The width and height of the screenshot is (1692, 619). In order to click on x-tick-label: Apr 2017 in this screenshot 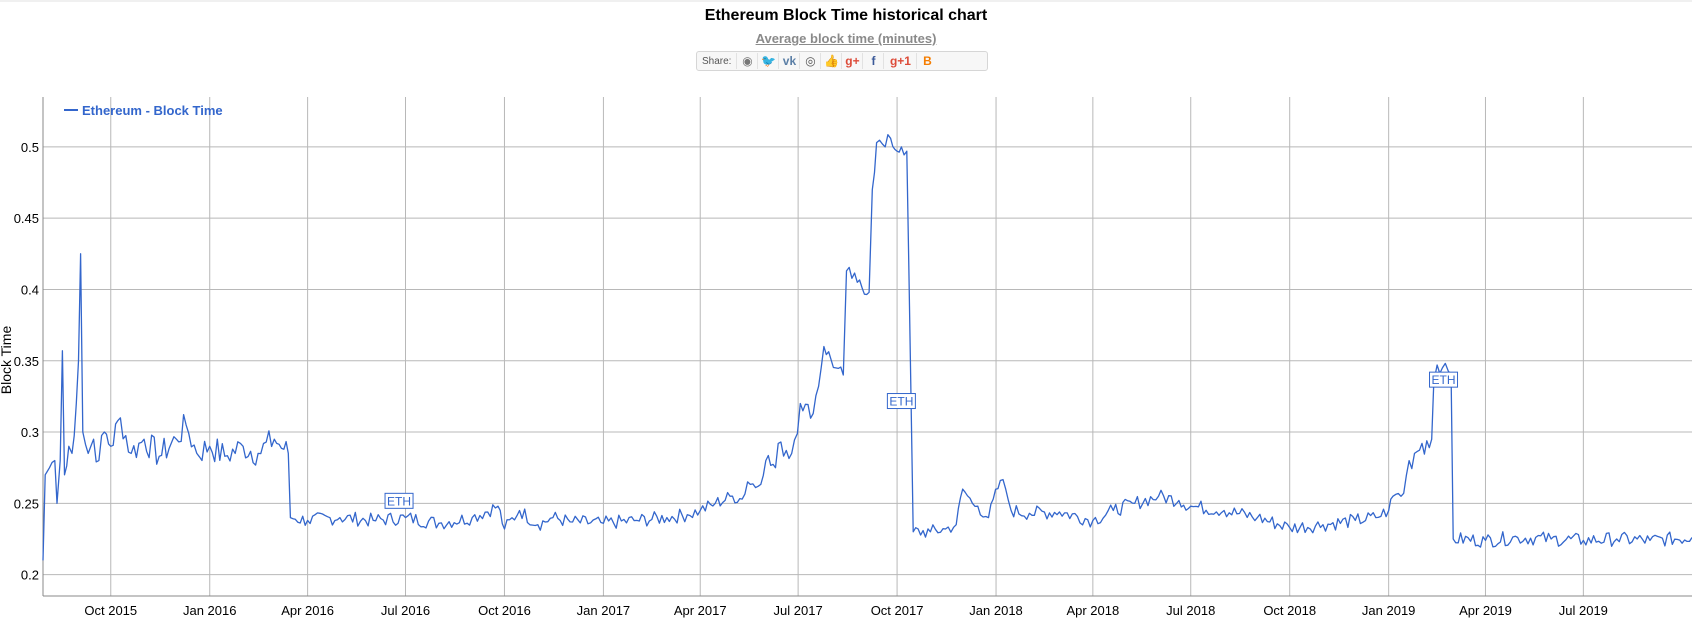, I will do `click(700, 610)`.